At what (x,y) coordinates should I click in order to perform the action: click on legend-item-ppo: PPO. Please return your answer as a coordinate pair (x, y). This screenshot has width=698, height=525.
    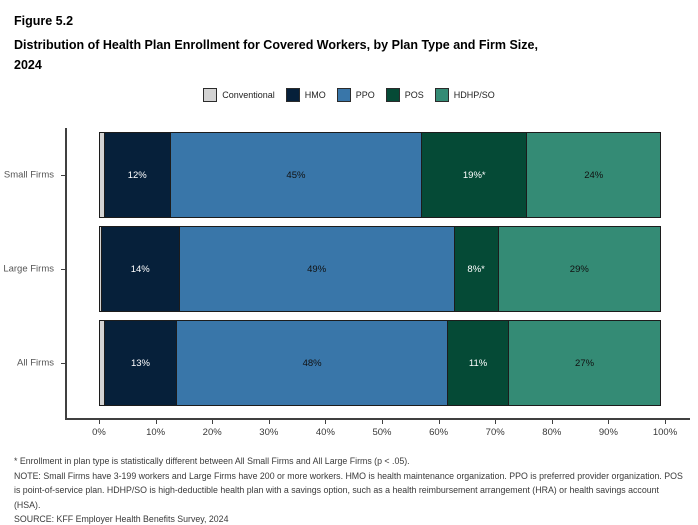
    Looking at the image, I should click on (355, 95).